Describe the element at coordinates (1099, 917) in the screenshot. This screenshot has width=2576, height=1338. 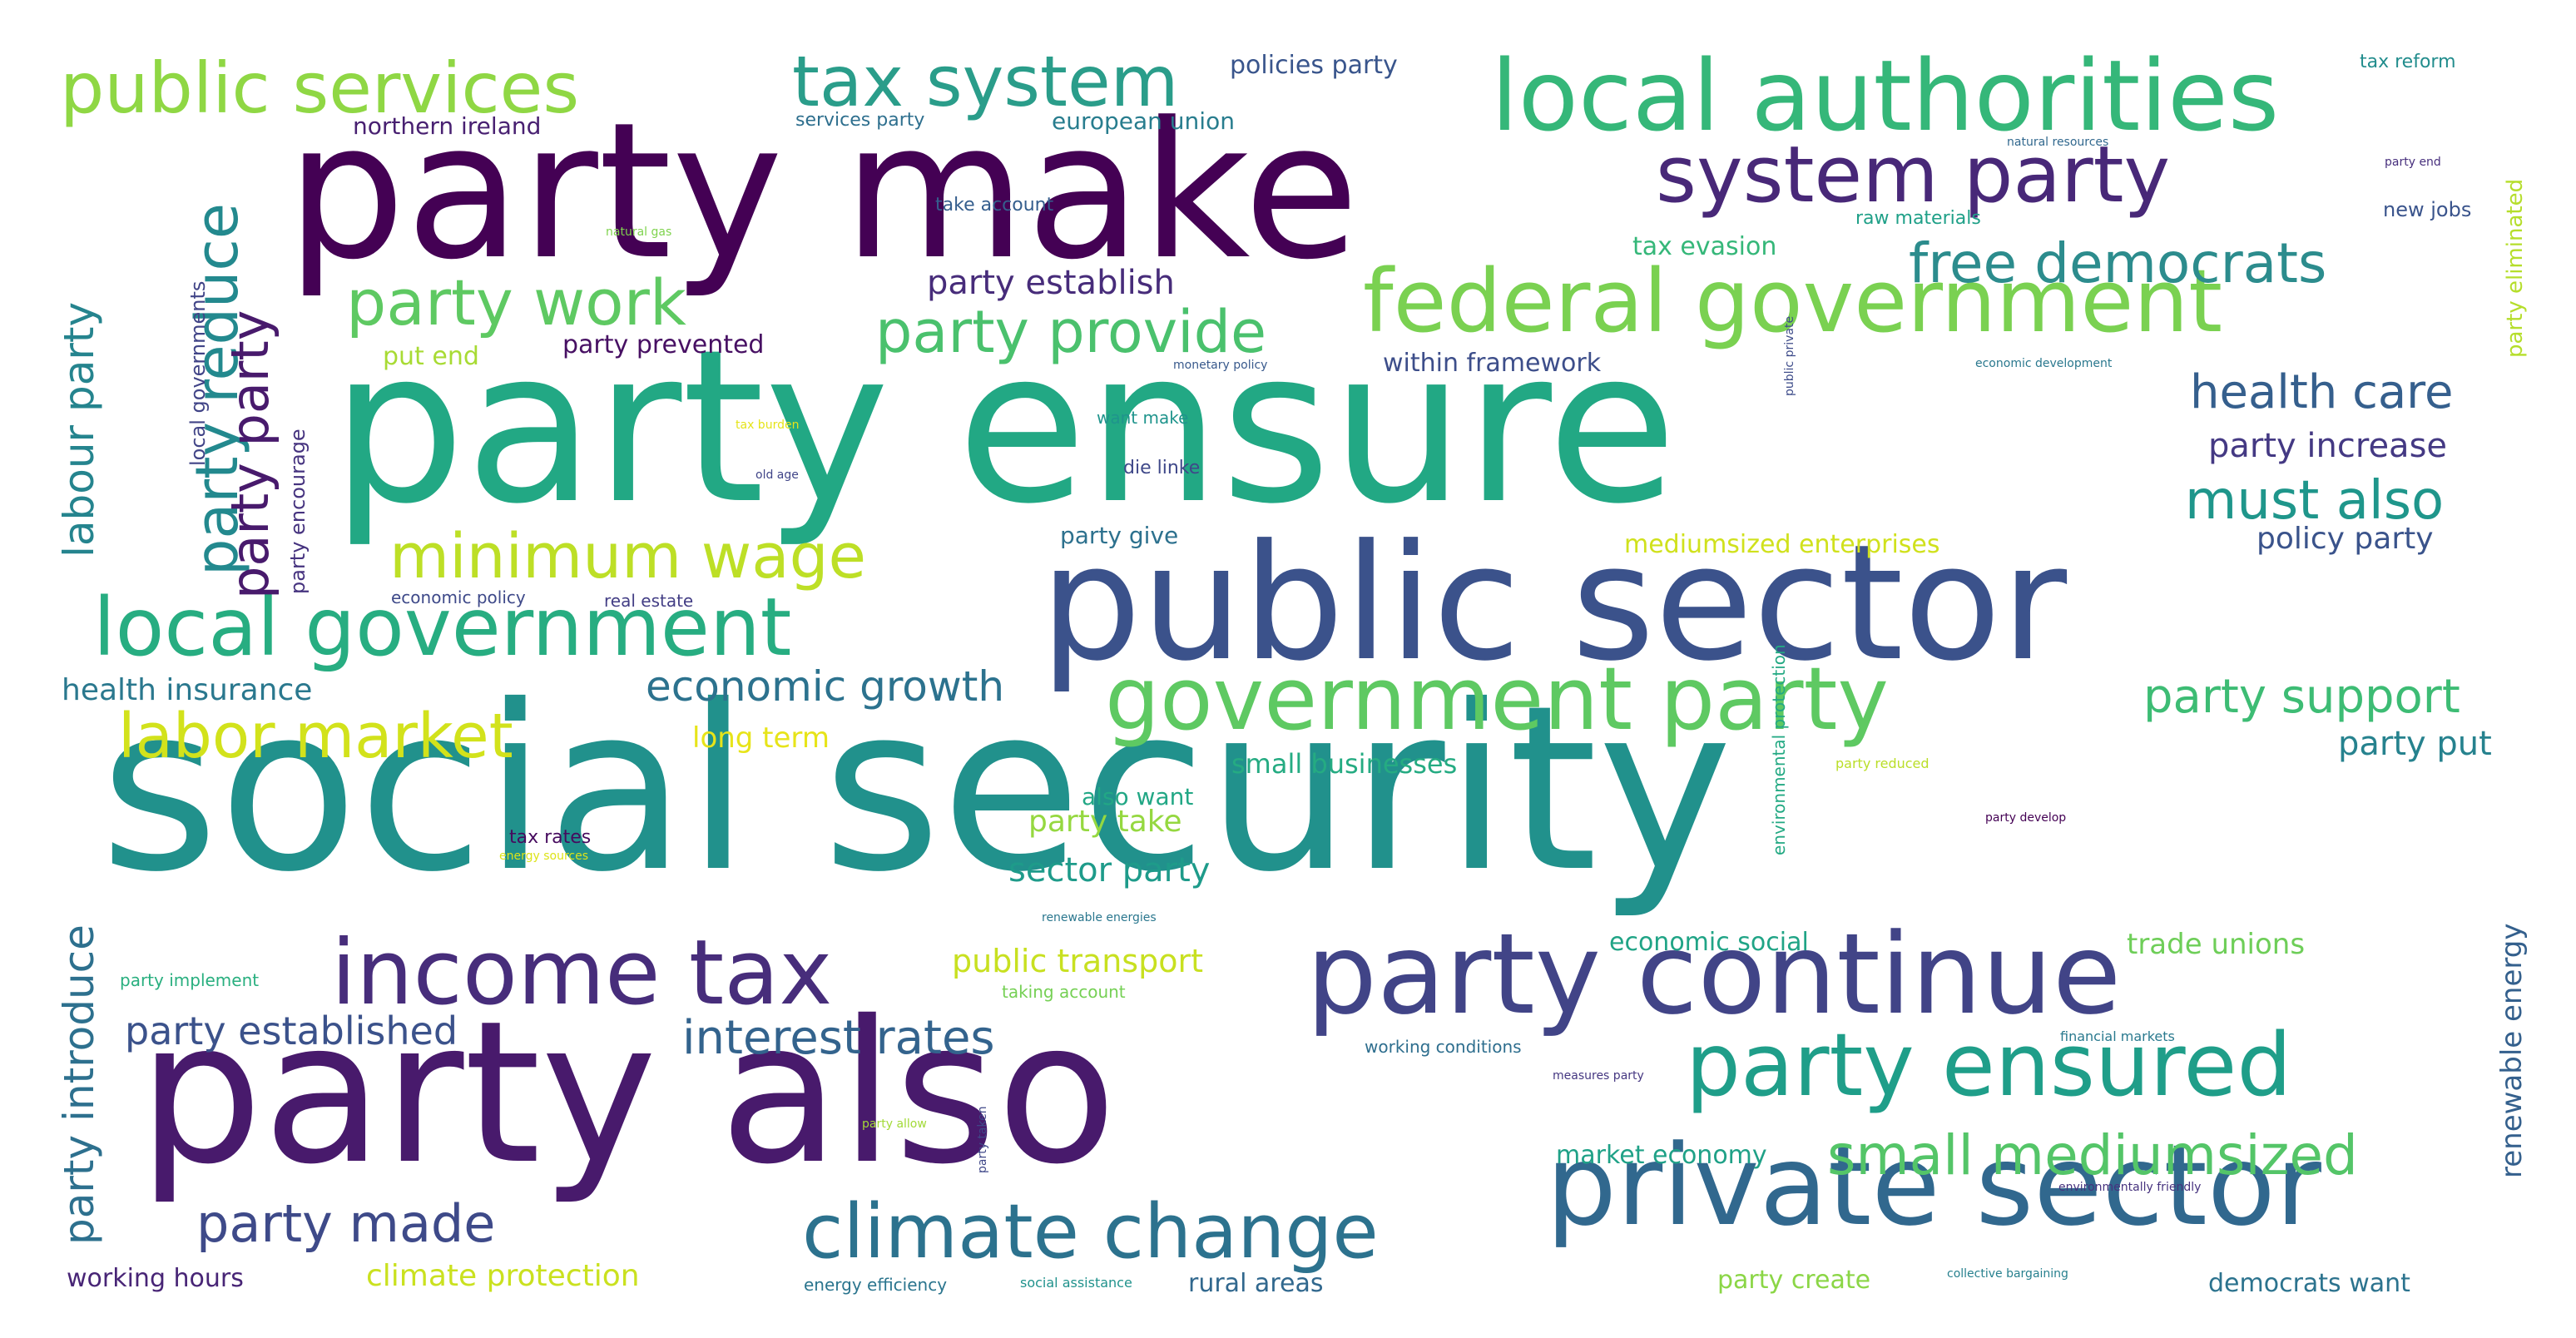
I see `word-renewable-energies: renewable energies` at that location.